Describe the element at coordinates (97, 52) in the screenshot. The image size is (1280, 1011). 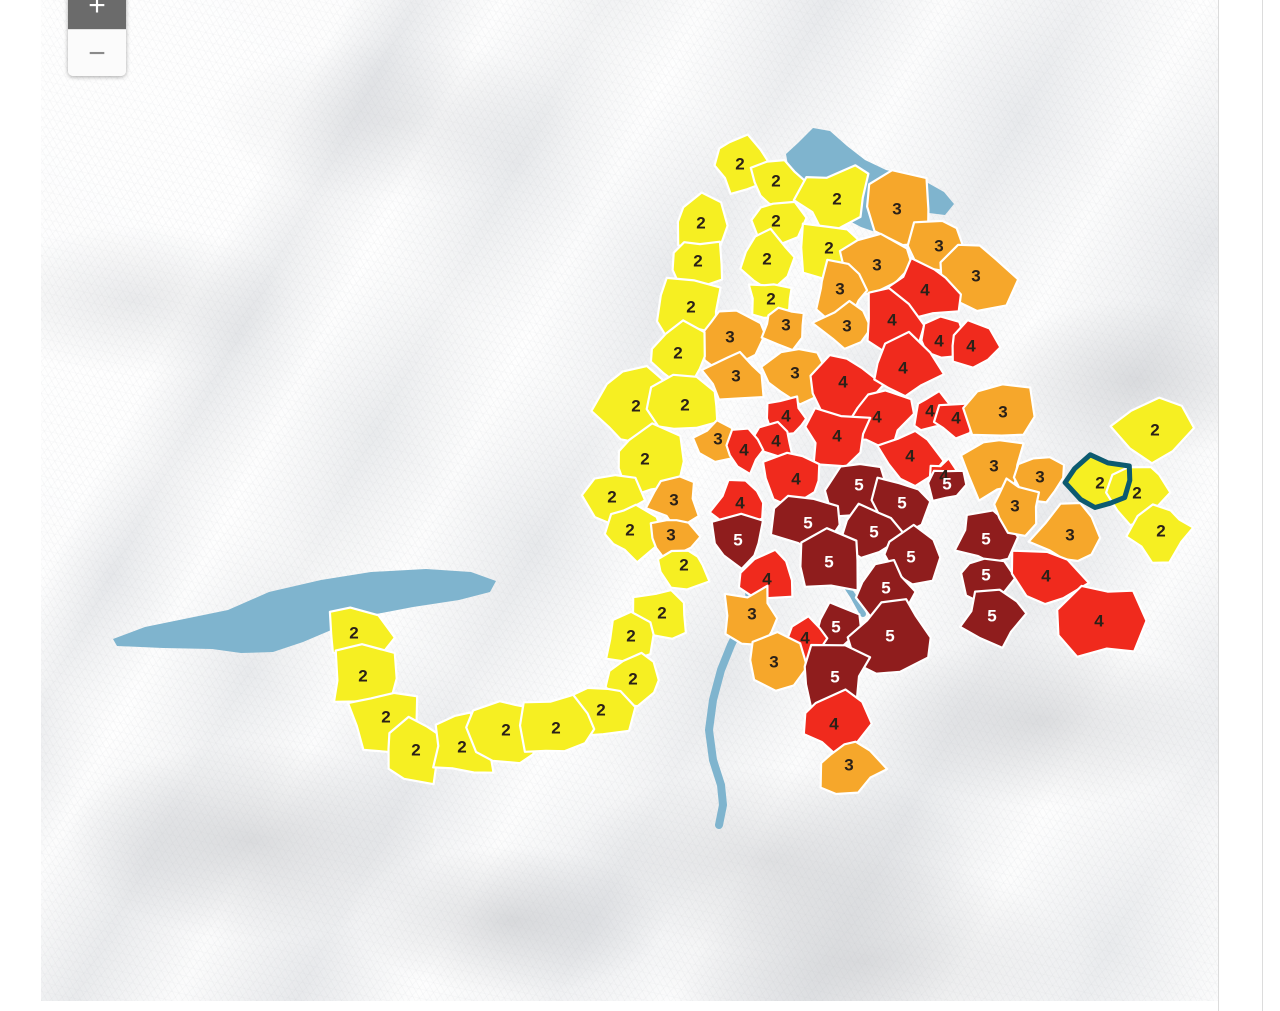
I see `zoom-out-button: −` at that location.